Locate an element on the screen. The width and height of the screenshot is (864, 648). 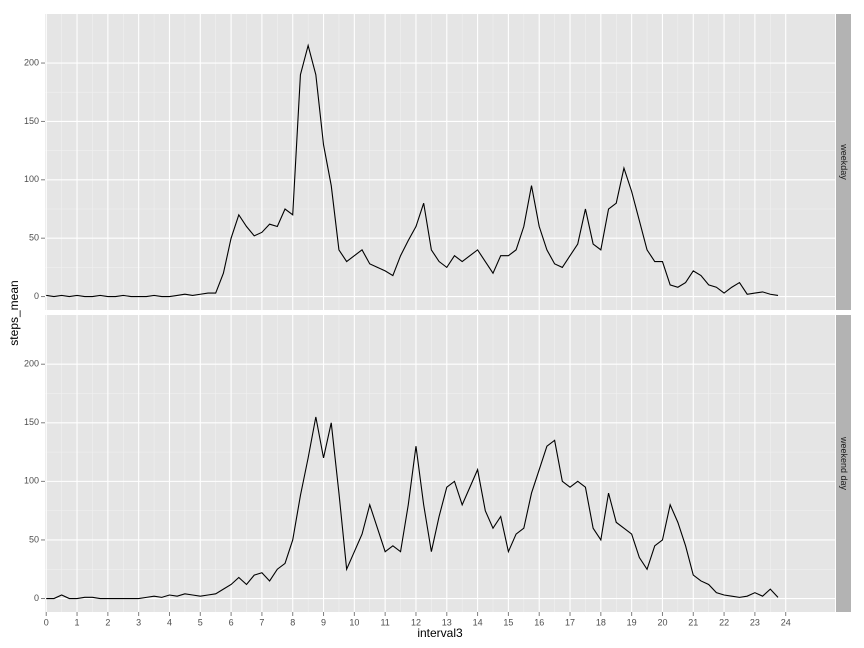
x-tick-label: 18 is located at coordinates (601, 622).